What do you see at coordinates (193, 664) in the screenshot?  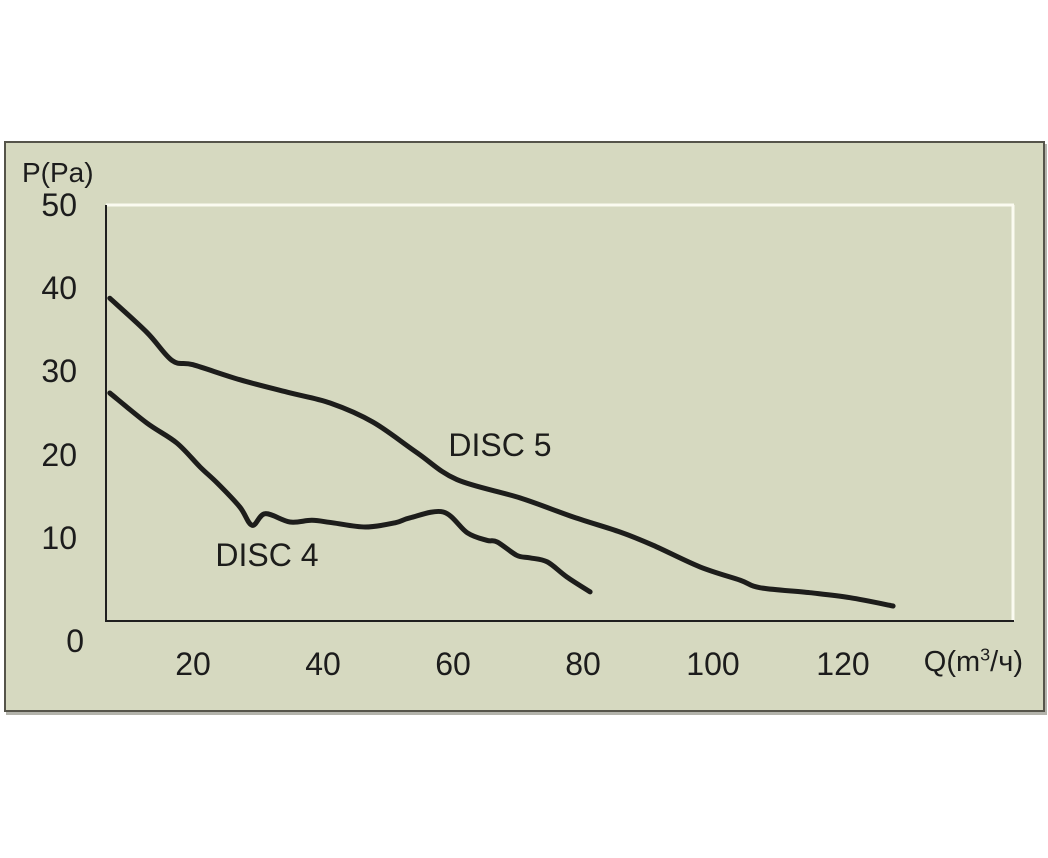 I see `x-tick-label: 20` at bounding box center [193, 664].